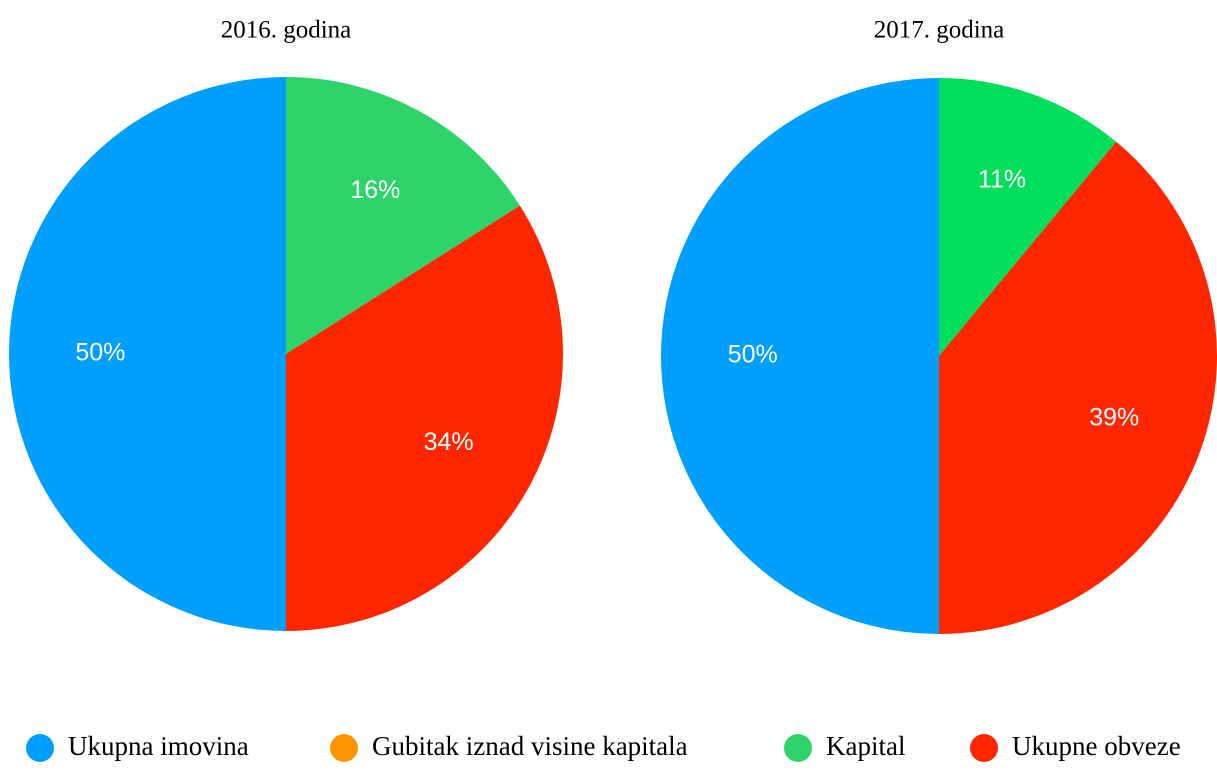  Describe the element at coordinates (1114, 418) in the screenshot. I see `slice-label: 39%` at that location.